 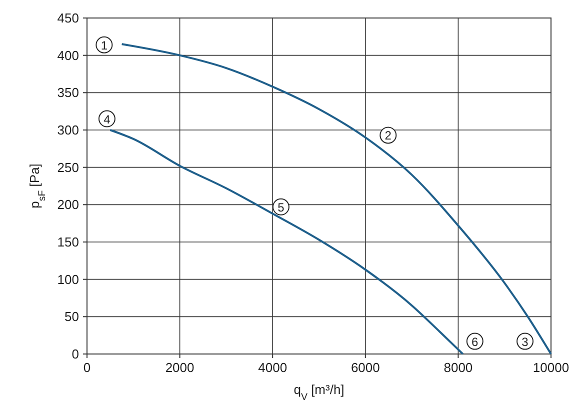 What do you see at coordinates (68, 18) in the screenshot?
I see `y-tick-label: 450` at bounding box center [68, 18].